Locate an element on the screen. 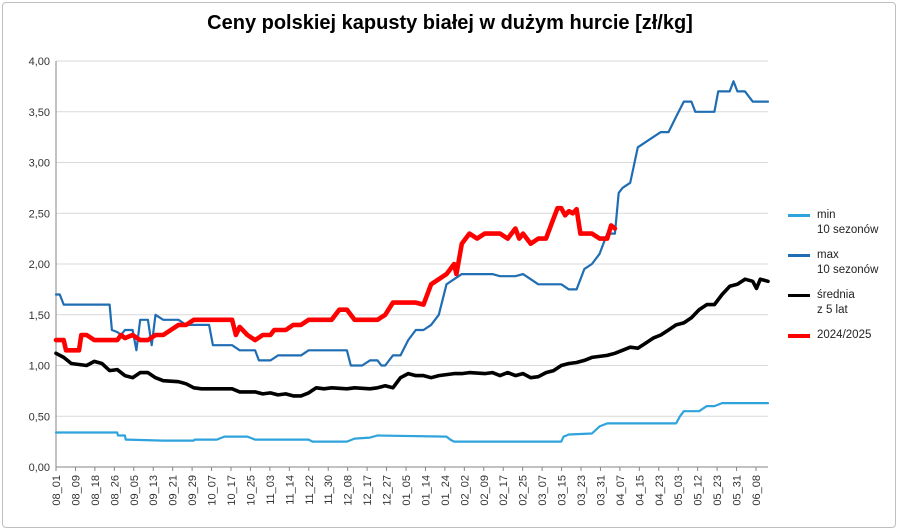  x-tick-label: 12_27 is located at coordinates (388, 490).